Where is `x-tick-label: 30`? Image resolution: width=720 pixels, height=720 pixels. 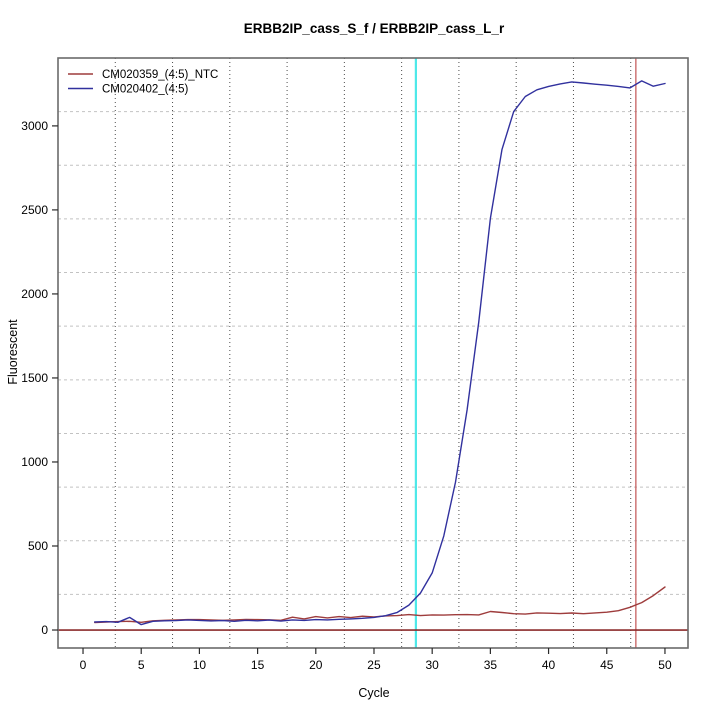
x-tick-label: 30 is located at coordinates (433, 665).